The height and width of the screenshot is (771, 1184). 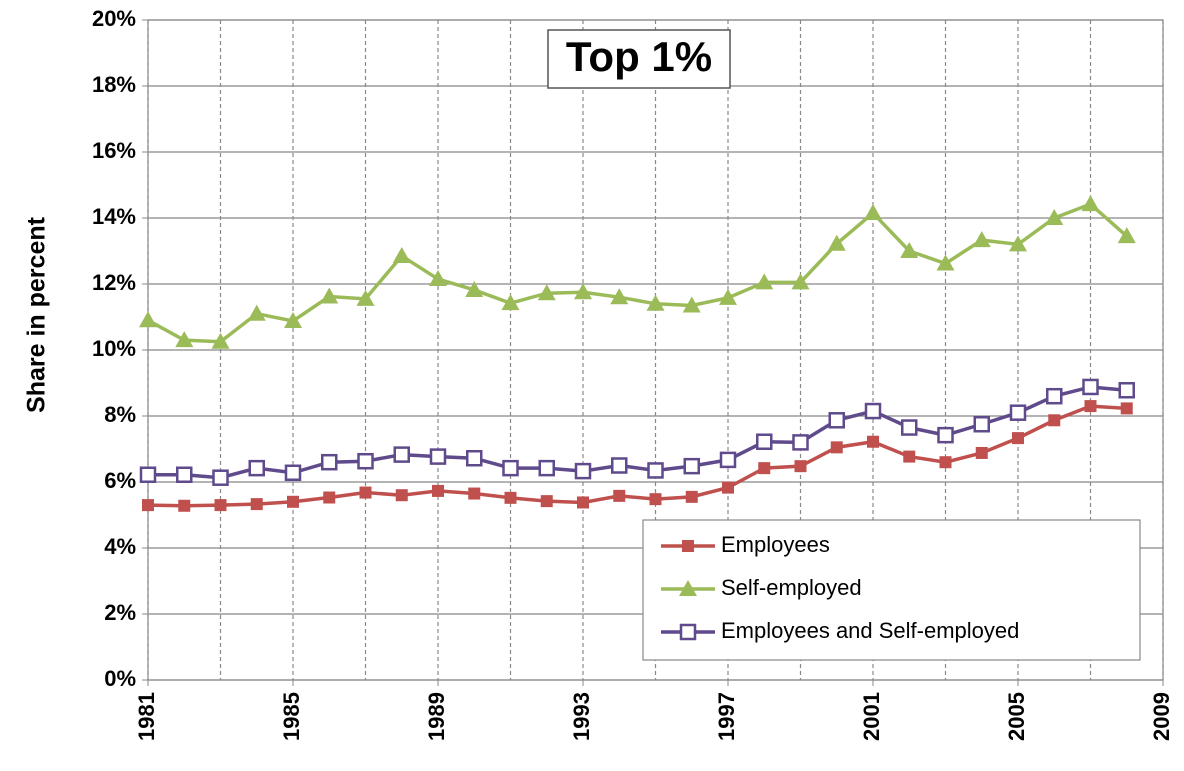 I want to click on x-tick-label: 1989, so click(x=436, y=716).